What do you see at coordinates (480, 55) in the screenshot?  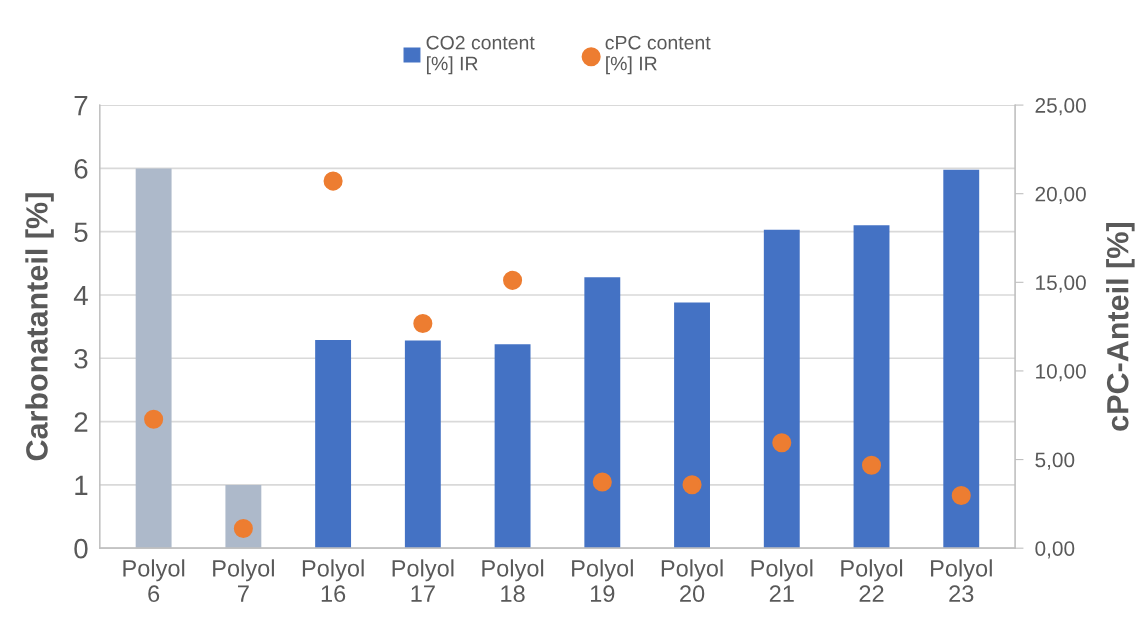 I see `legend-label: CO2 content [%] IR` at bounding box center [480, 55].